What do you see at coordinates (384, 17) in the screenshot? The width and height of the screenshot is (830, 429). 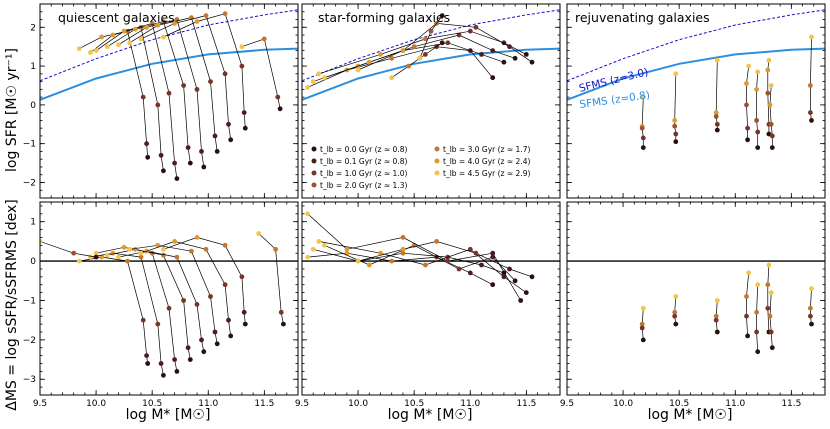 I see `panel-title-star-forming: star-forming galaxies` at bounding box center [384, 17].